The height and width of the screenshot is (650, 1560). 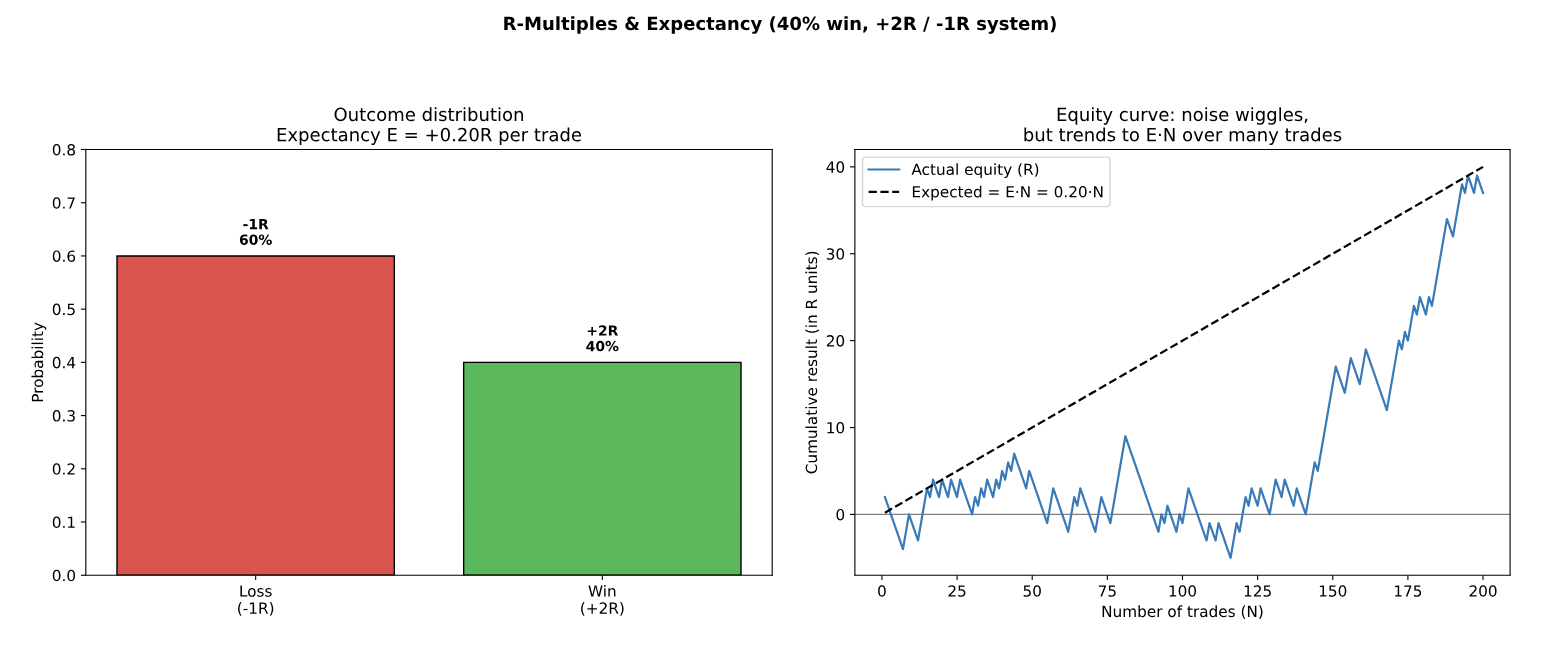 What do you see at coordinates (840, 514) in the screenshot?
I see `y-tick-label: 0` at bounding box center [840, 514].